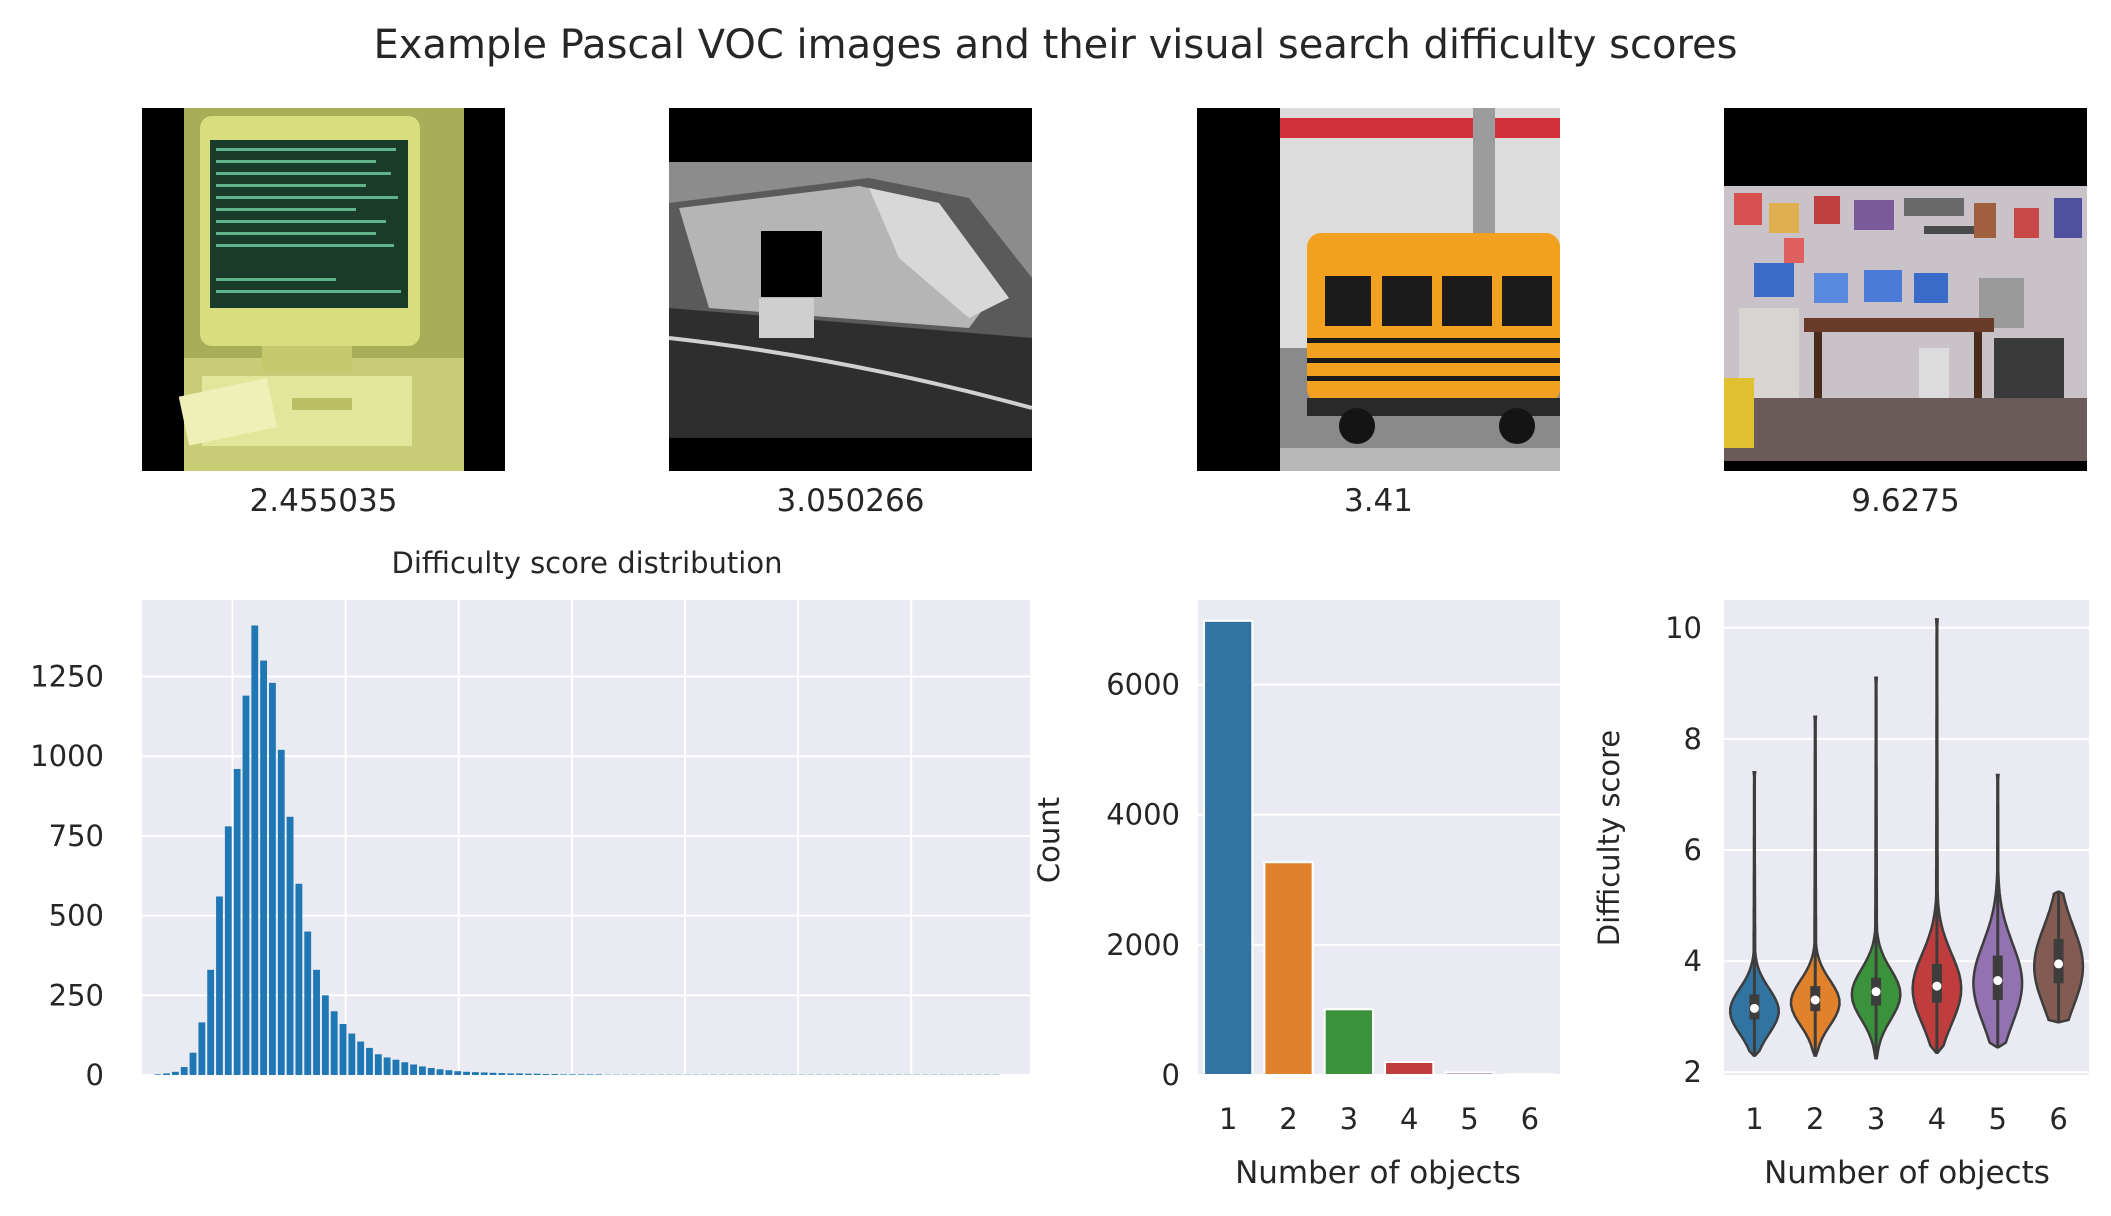  I want to click on thumbnail-computer-room, so click(1905, 289).